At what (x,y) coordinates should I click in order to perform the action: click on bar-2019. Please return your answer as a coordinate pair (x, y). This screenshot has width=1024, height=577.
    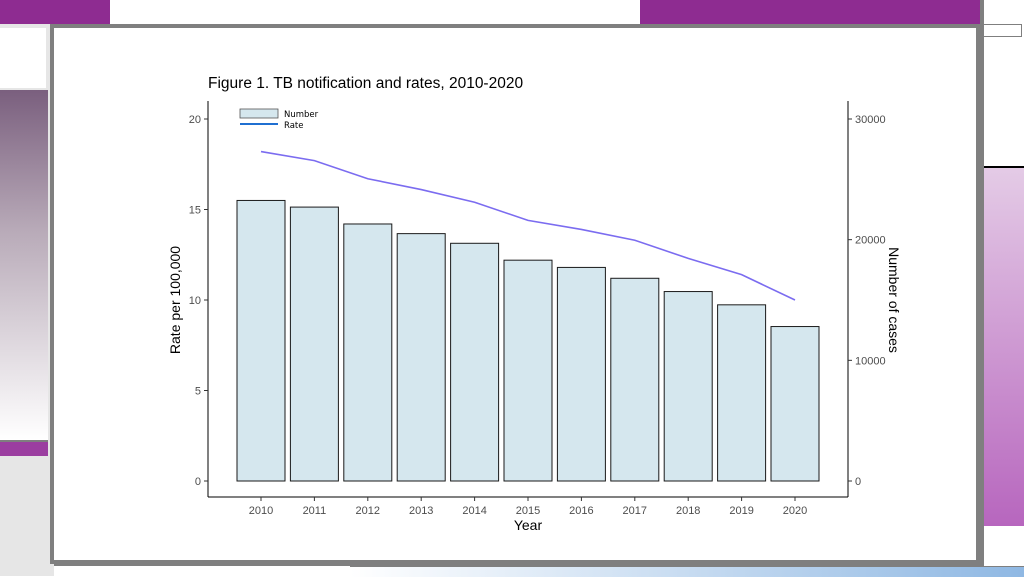
    Looking at the image, I should click on (742, 393).